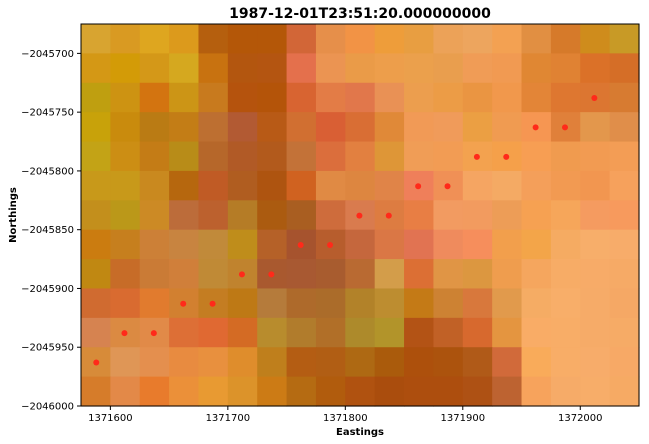 The image size is (649, 444). Describe the element at coordinates (110, 418) in the screenshot. I see `x-tick-label: 1371600` at that location.